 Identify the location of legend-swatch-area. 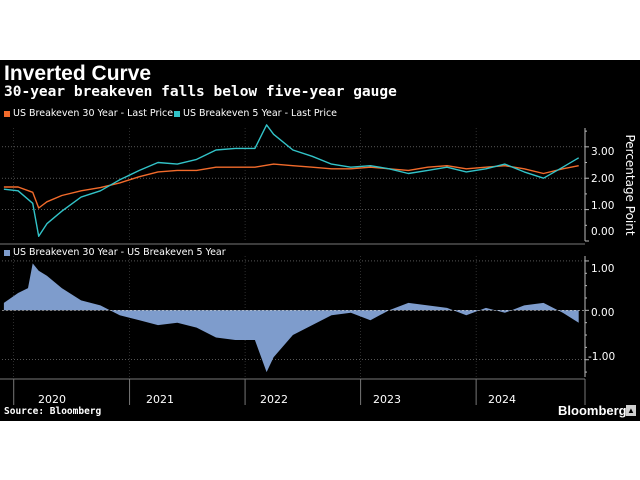
(7, 252).